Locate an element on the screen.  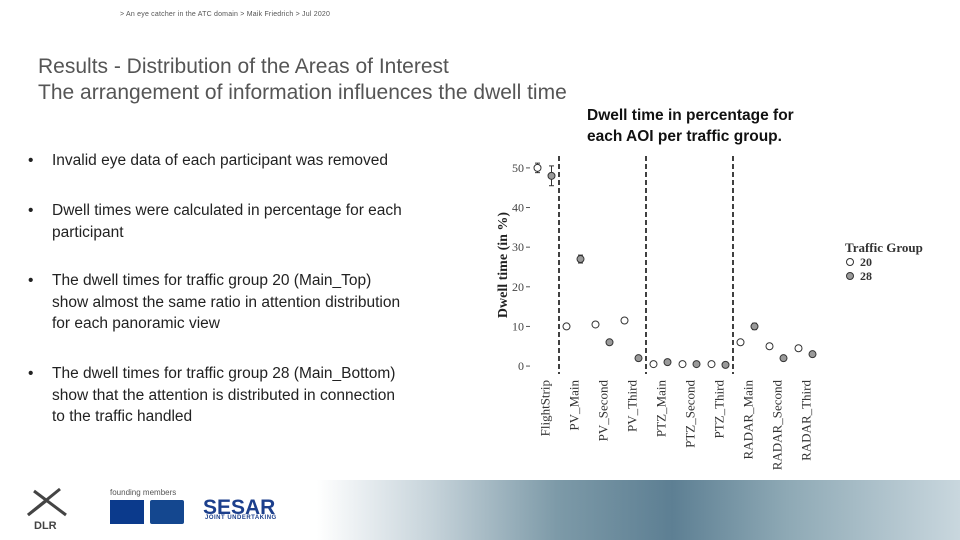
bullet-line: participant is located at coordinates (88, 232).